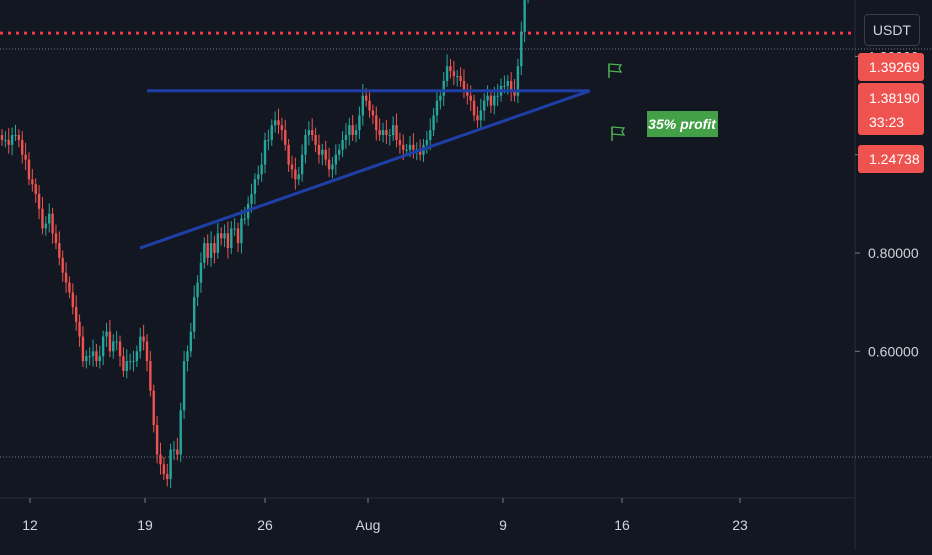  Describe the element at coordinates (893, 351) in the screenshot. I see `y-tick-label: 0.60000` at that location.